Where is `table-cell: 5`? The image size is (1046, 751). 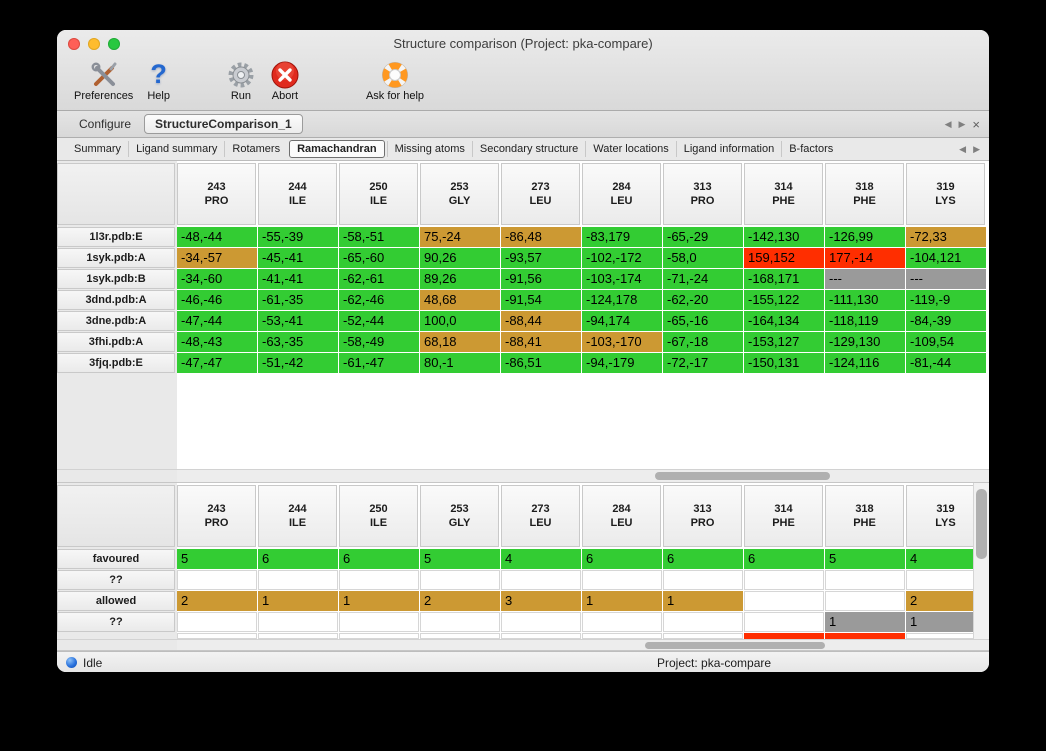
table-cell: 5 is located at coordinates (217, 559).